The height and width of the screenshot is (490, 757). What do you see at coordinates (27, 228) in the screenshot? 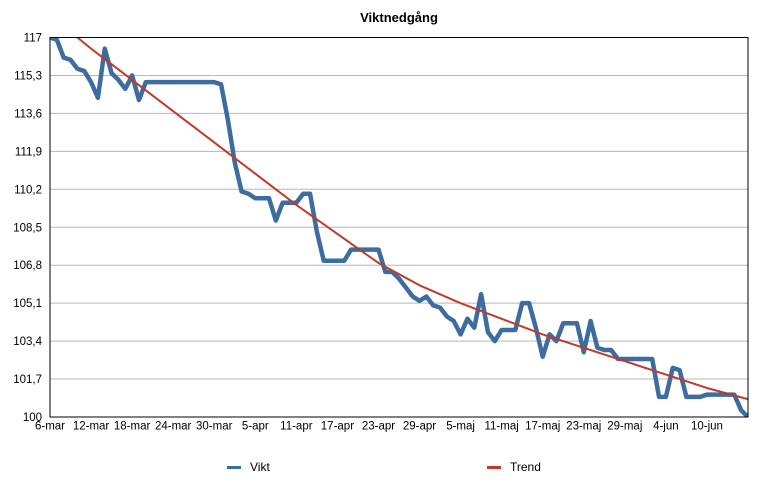
I see `y-axis-tick-label: 108,5` at bounding box center [27, 228].